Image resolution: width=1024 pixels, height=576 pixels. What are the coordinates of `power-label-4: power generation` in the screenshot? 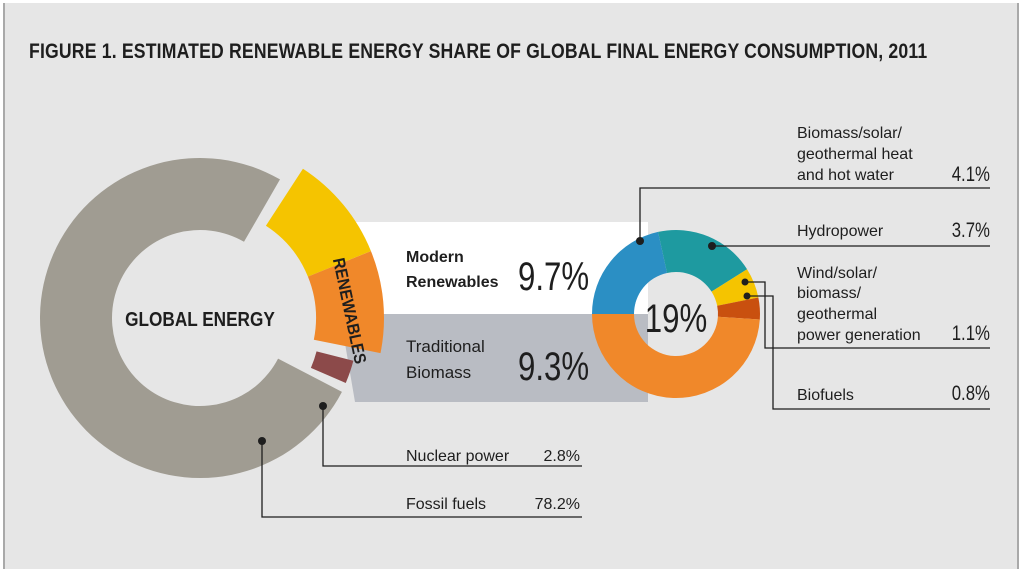 It's located at (859, 335).